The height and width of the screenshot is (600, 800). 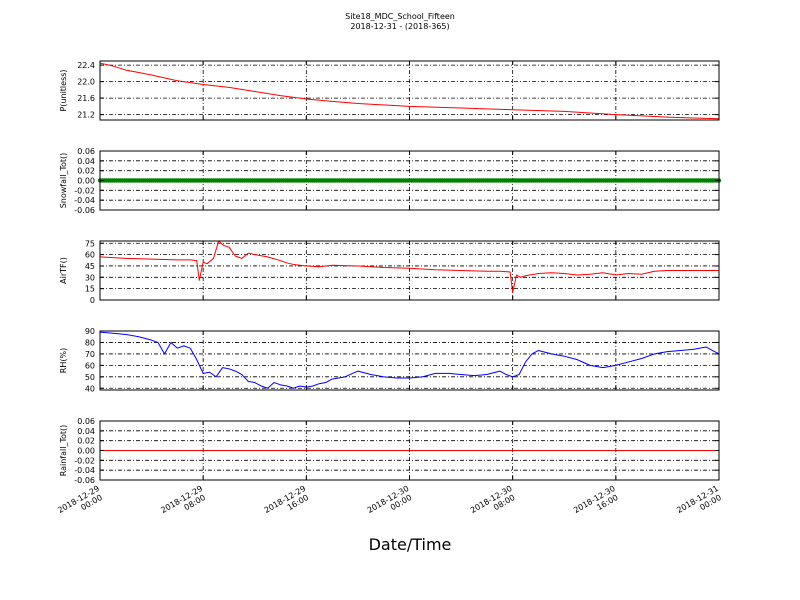 I want to click on y-tick-label: 90, so click(x=90, y=331).